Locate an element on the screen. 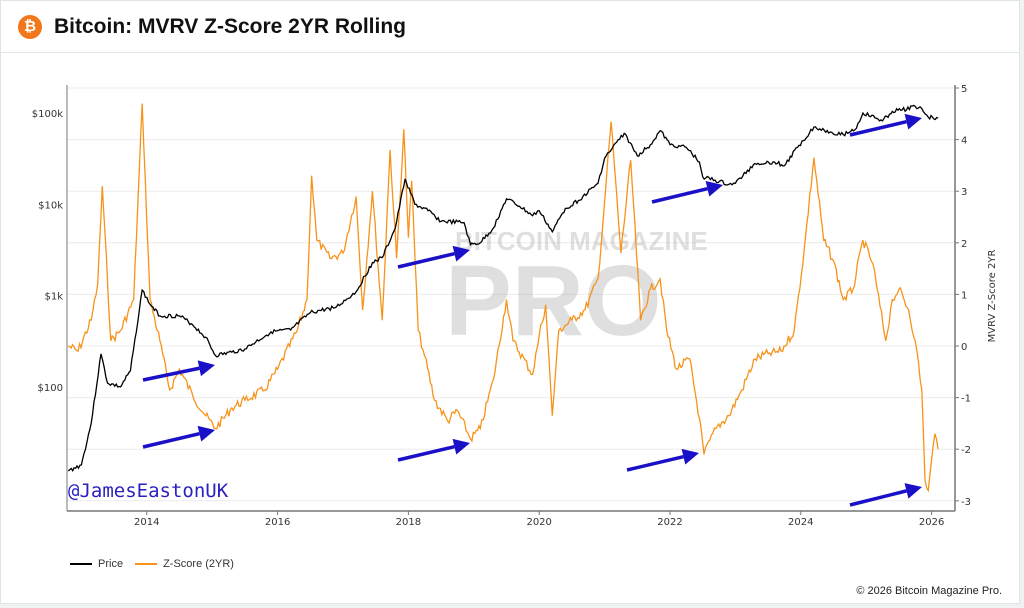 Image resolution: width=1024 pixels, height=608 pixels. legend-zscore: Z-Score (2YR) is located at coordinates (198, 564).